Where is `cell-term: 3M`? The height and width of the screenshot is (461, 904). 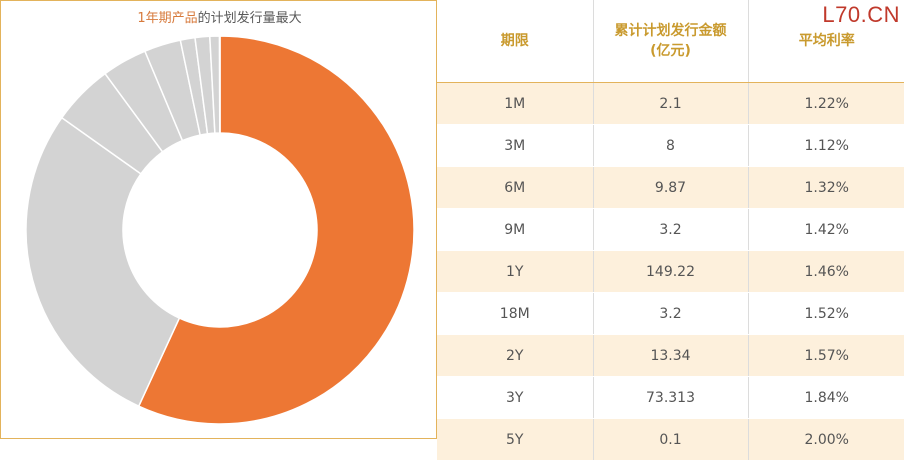
cell-term: 3M is located at coordinates (515, 146).